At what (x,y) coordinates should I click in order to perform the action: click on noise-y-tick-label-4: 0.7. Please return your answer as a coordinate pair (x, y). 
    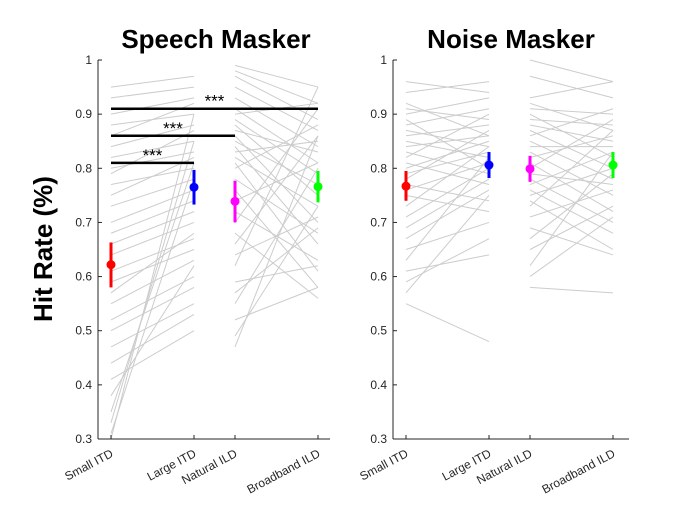
    Looking at the image, I should click on (378, 222).